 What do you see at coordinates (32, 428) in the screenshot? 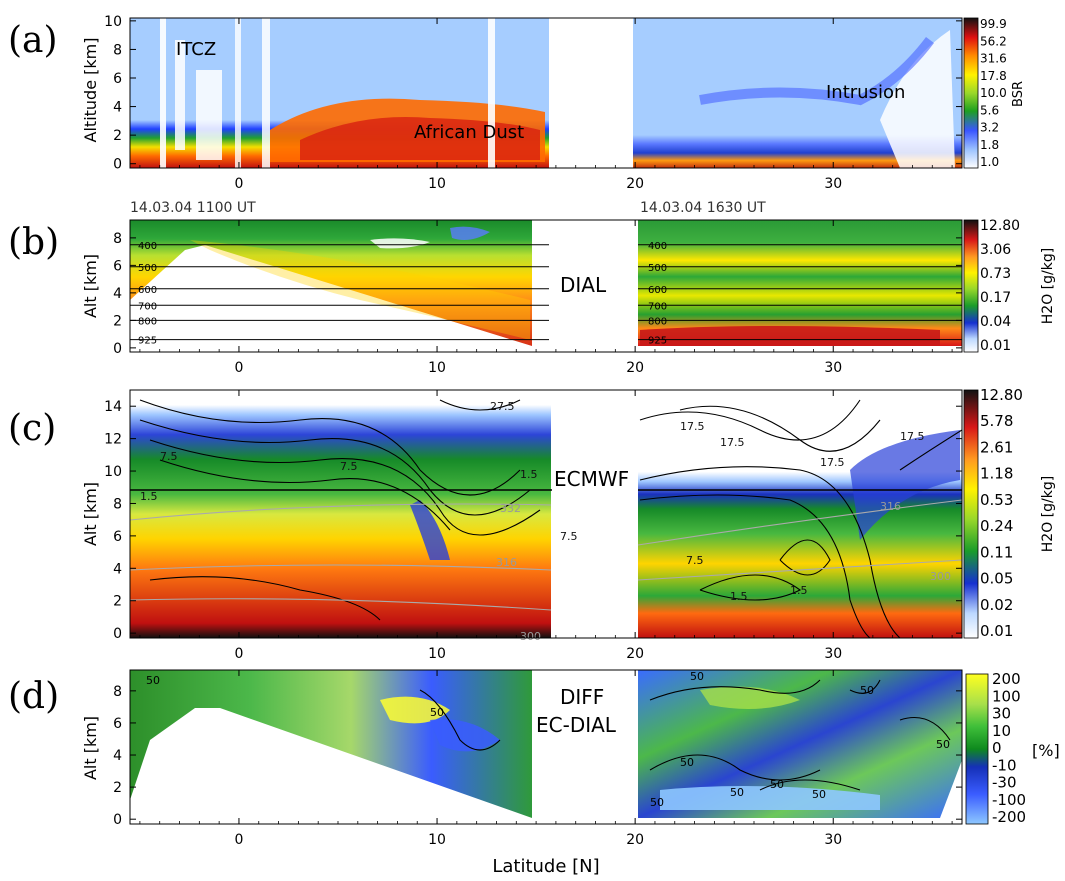
I see `panel-c-label: (c)` at bounding box center [32, 428].